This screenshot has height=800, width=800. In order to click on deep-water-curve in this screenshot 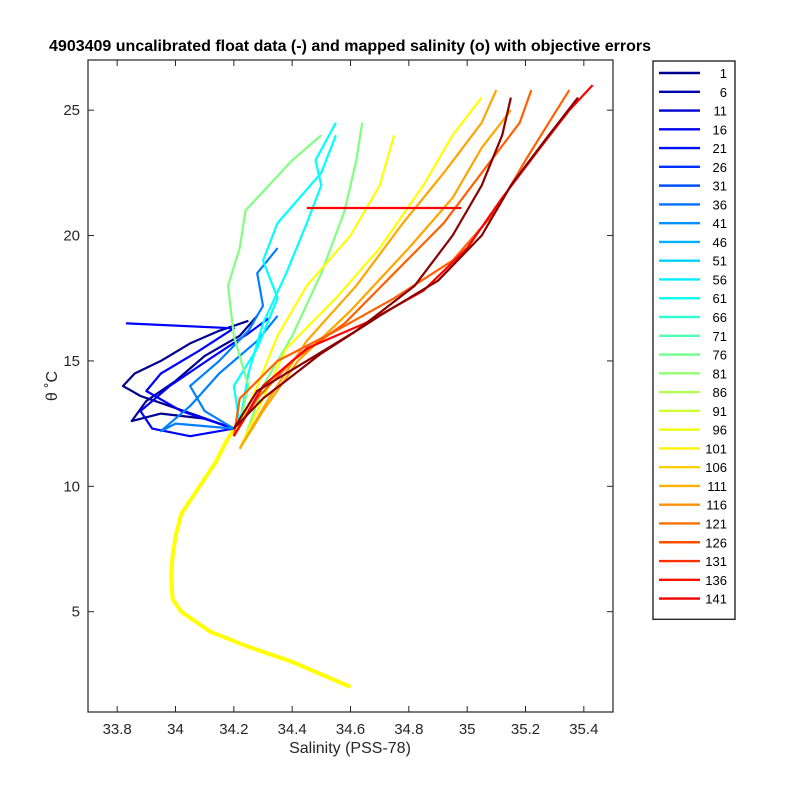, I will do `click(260, 558)`.